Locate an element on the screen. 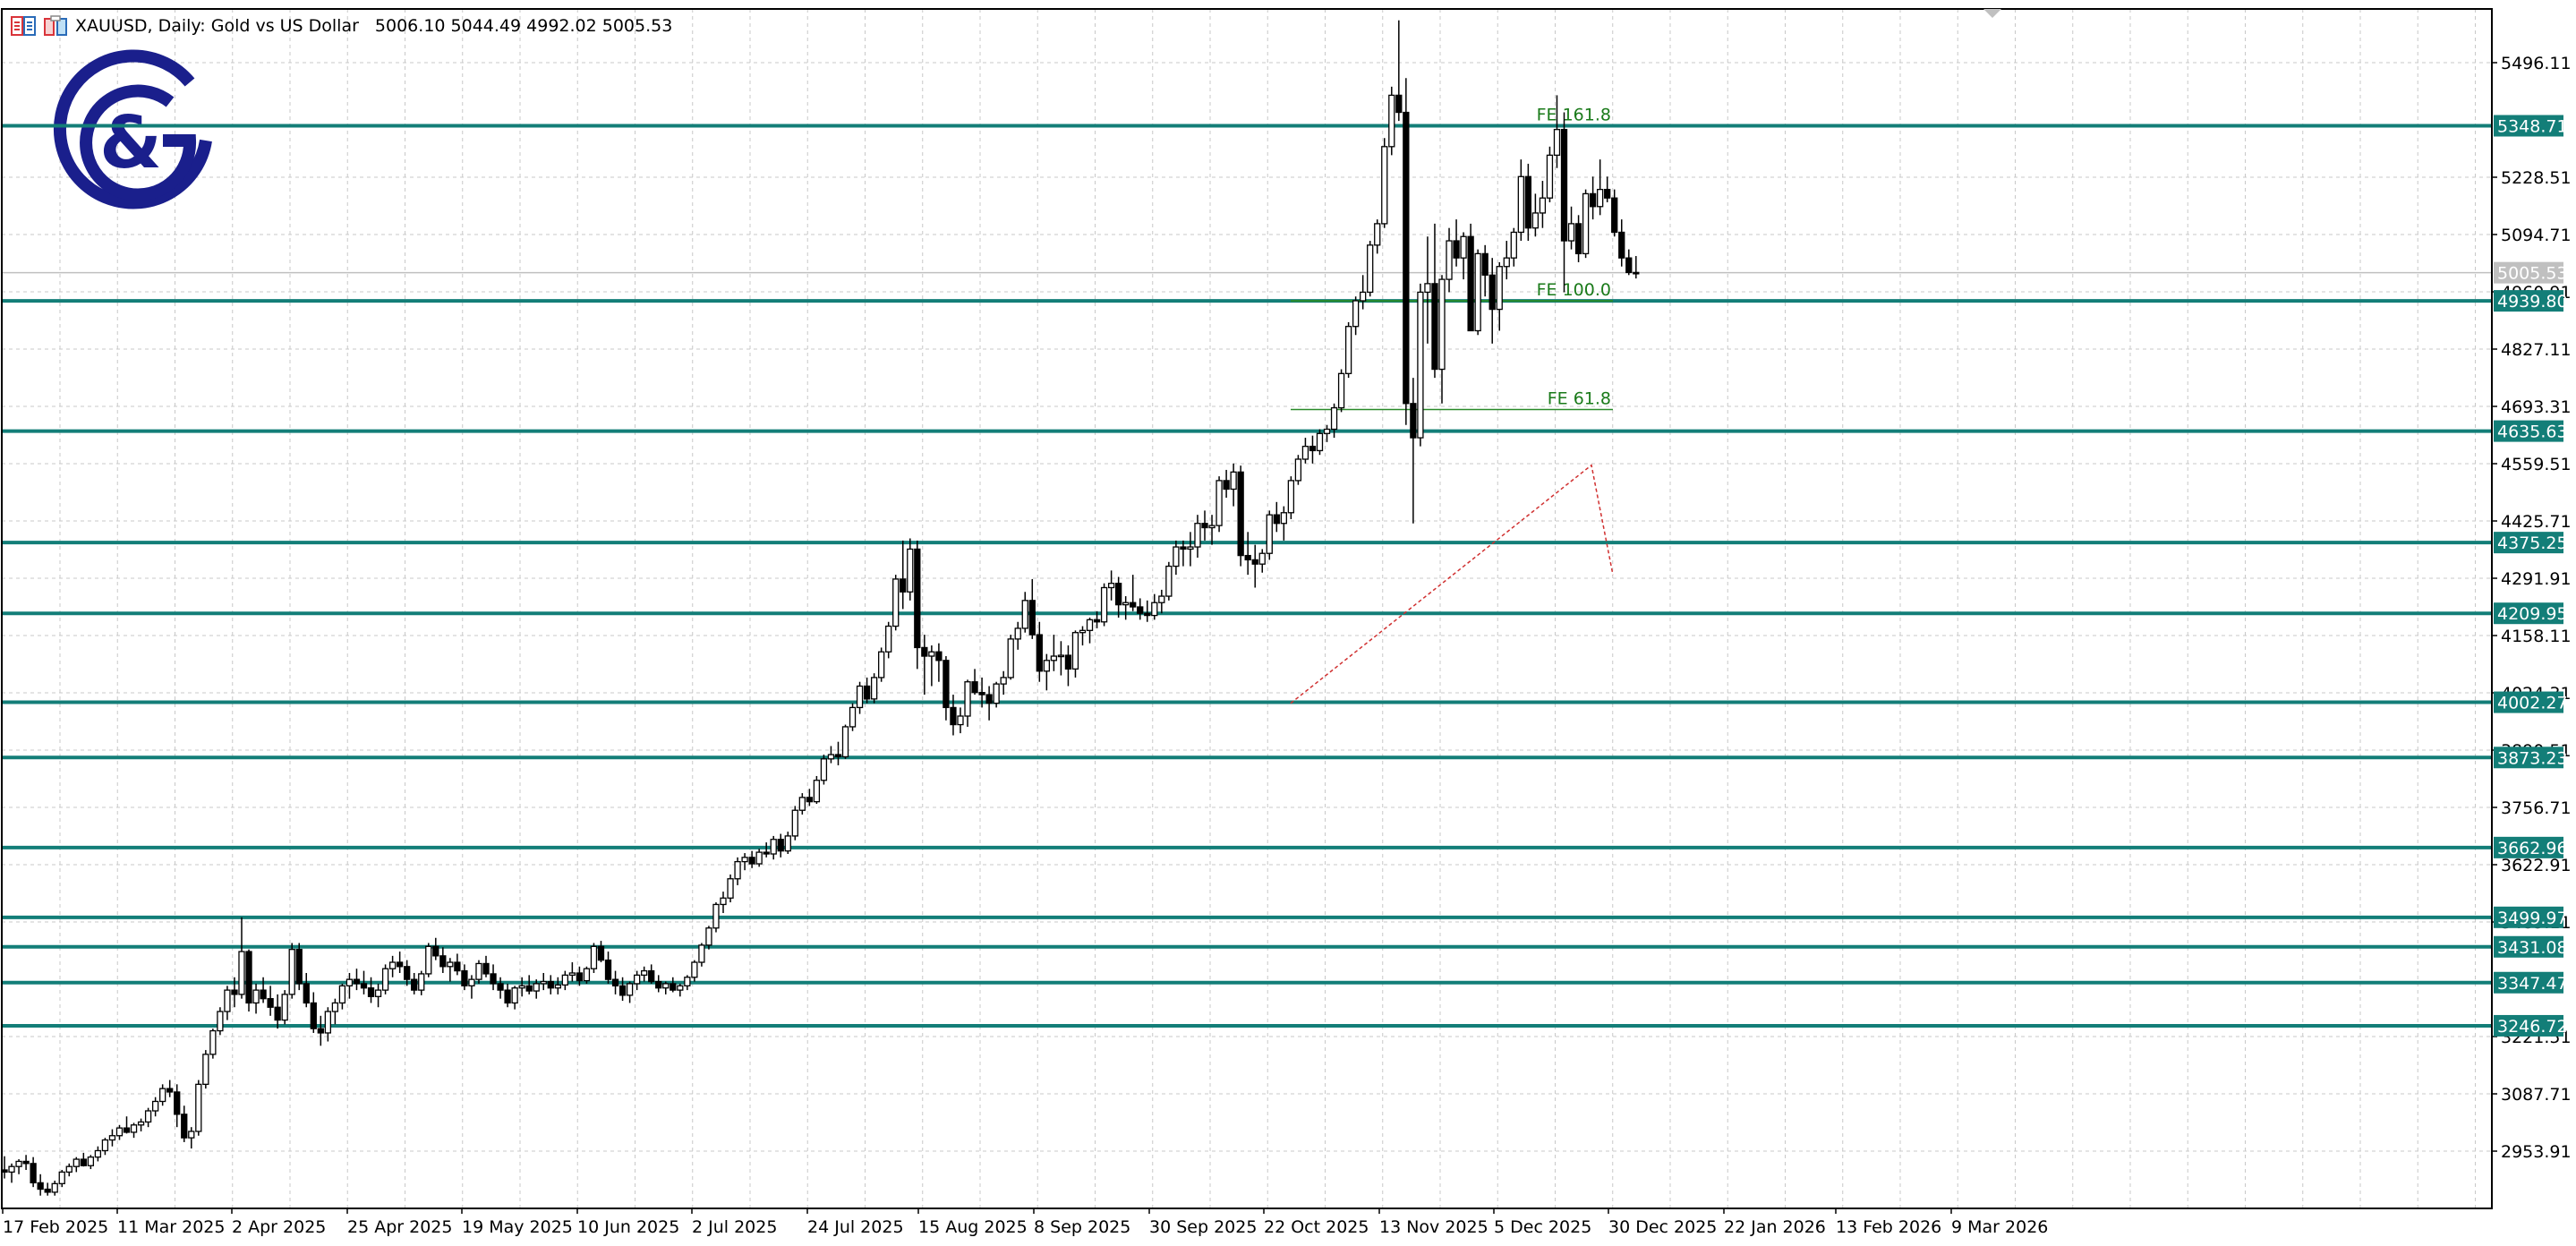  y-tick-label: 4693.31 is located at coordinates (2536, 407).